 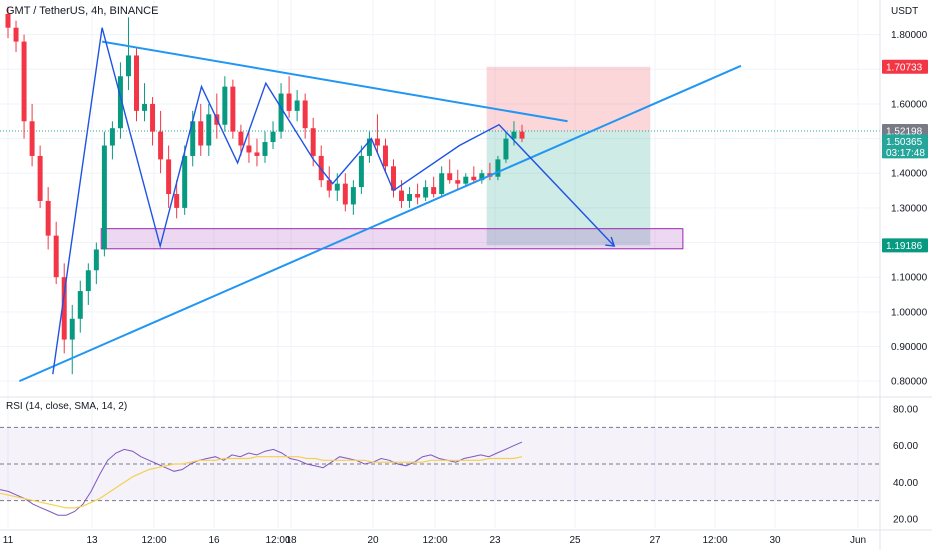 What do you see at coordinates (82, 11) in the screenshot?
I see `chart-title: GMT / TetherUS, 4h, BINANCE` at bounding box center [82, 11].